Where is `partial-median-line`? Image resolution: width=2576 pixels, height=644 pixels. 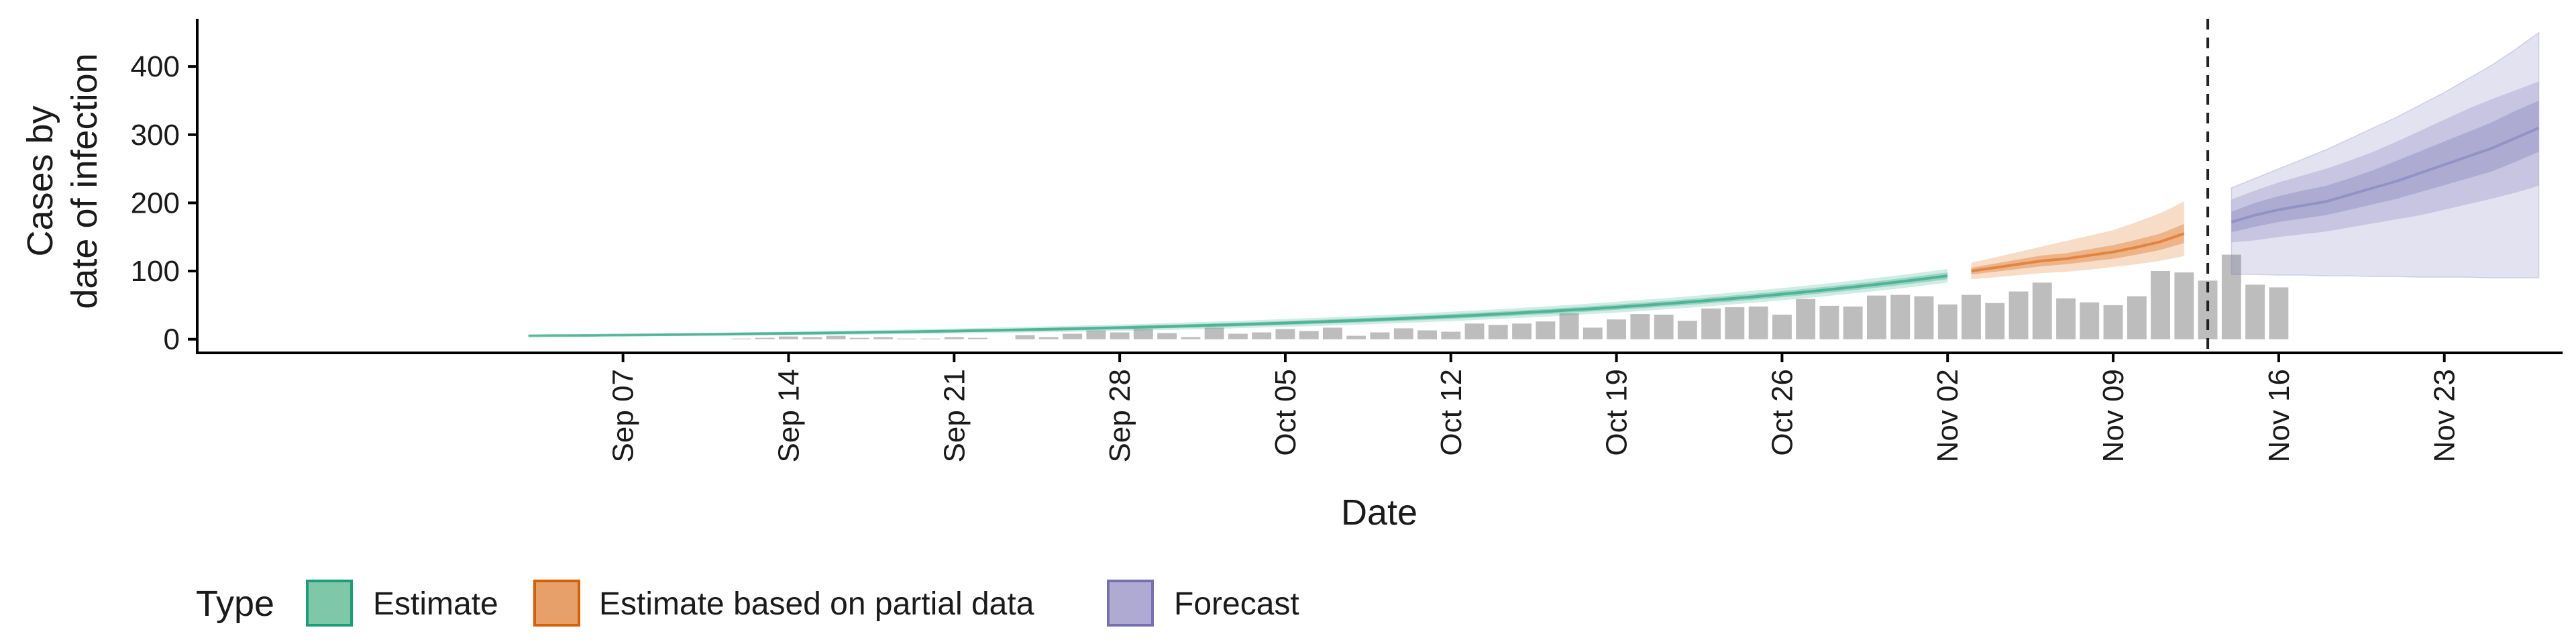 partial-median-line is located at coordinates (2078, 252).